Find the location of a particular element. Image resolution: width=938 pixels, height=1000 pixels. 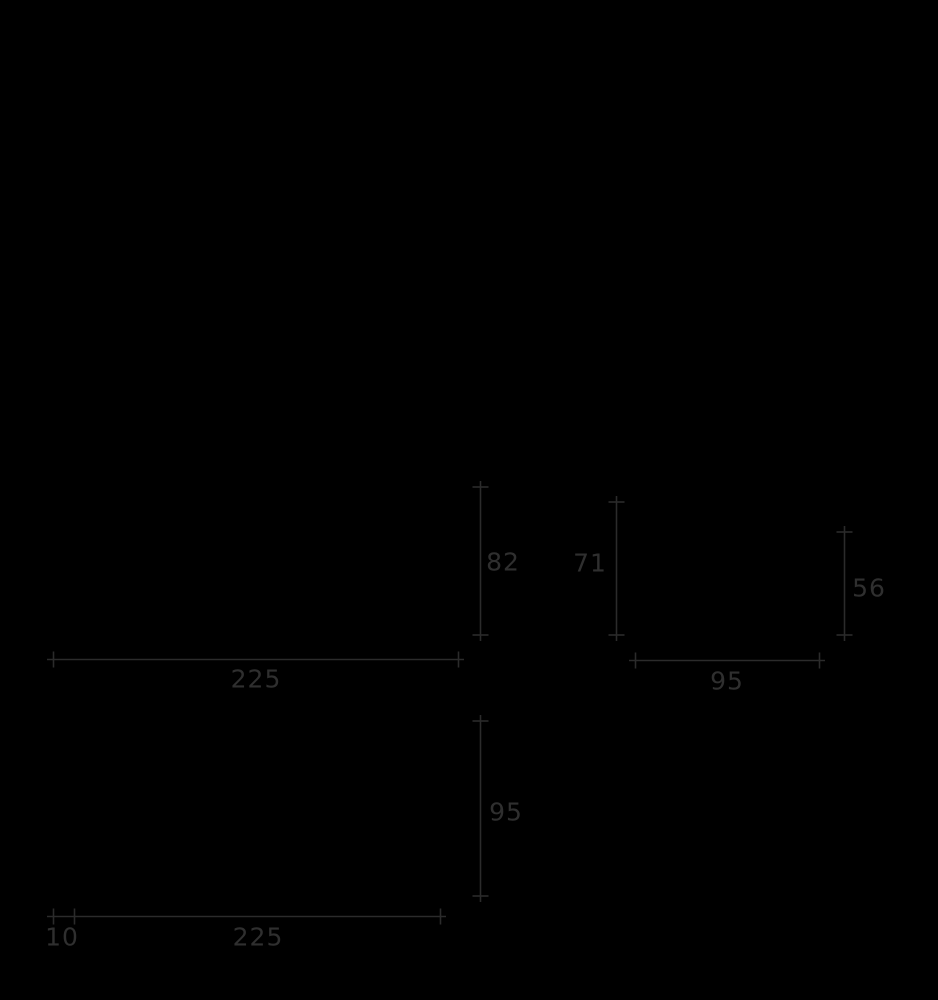

side-depth-label: 95 is located at coordinates (727, 681).